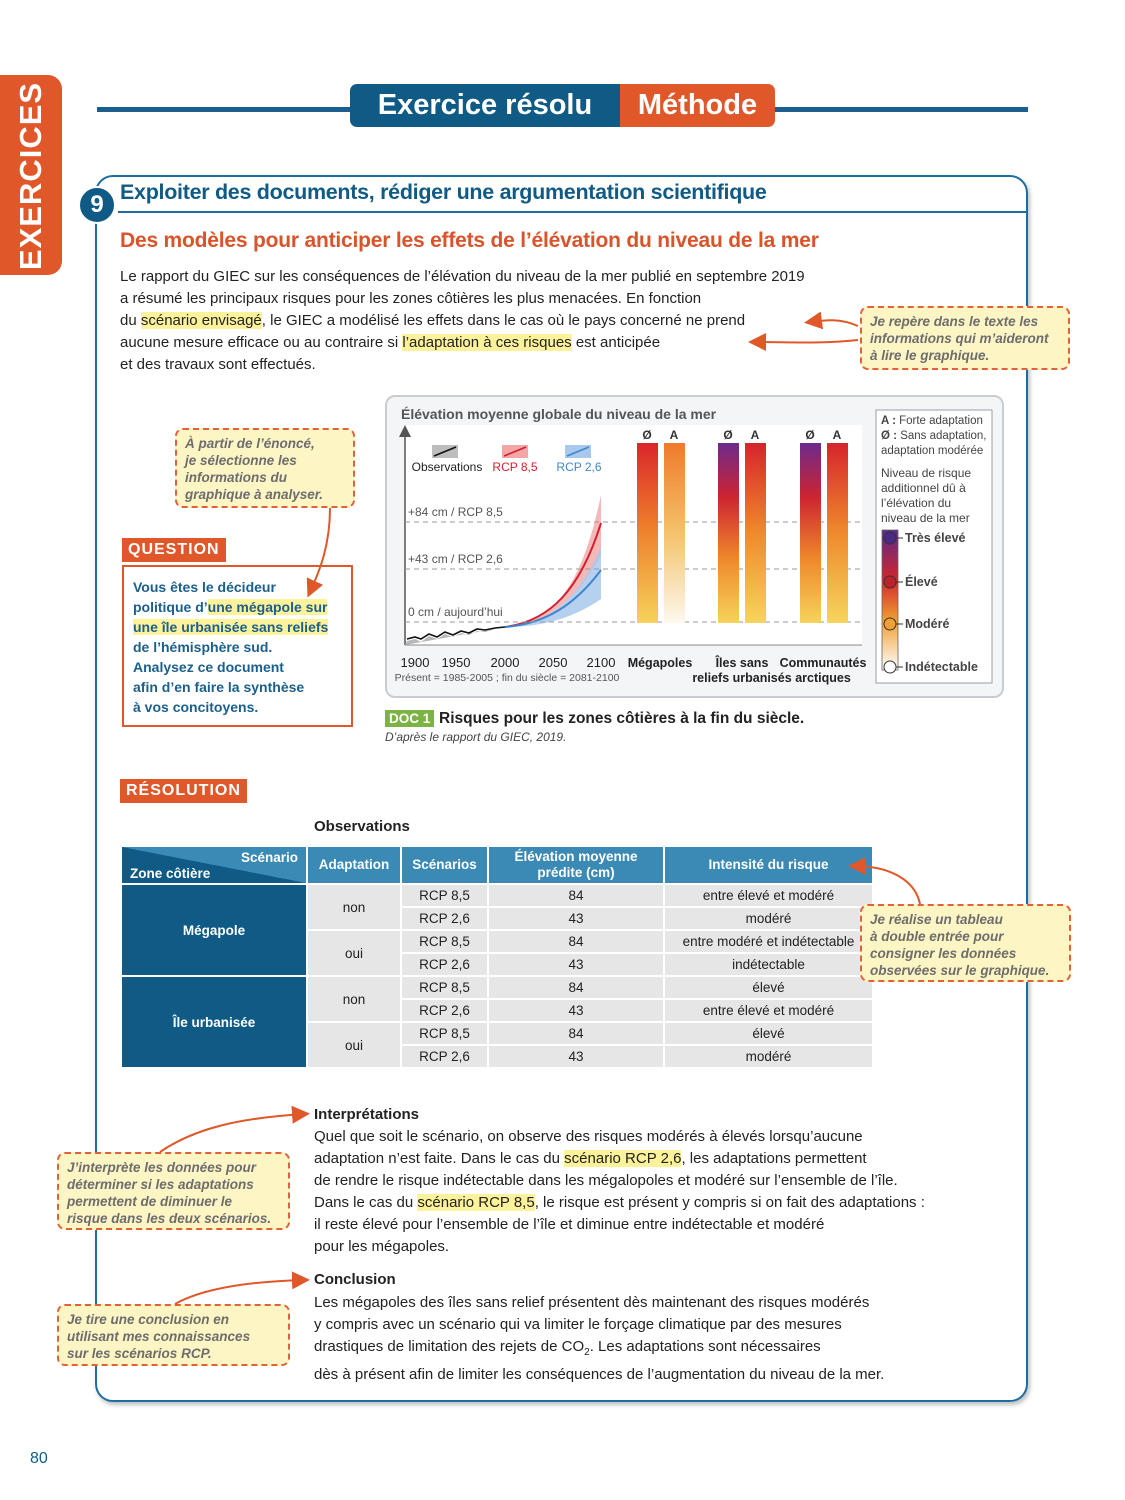 The image size is (1125, 1500). Describe the element at coordinates (354, 953) in the screenshot. I see `adaptation-cell: oui` at that location.